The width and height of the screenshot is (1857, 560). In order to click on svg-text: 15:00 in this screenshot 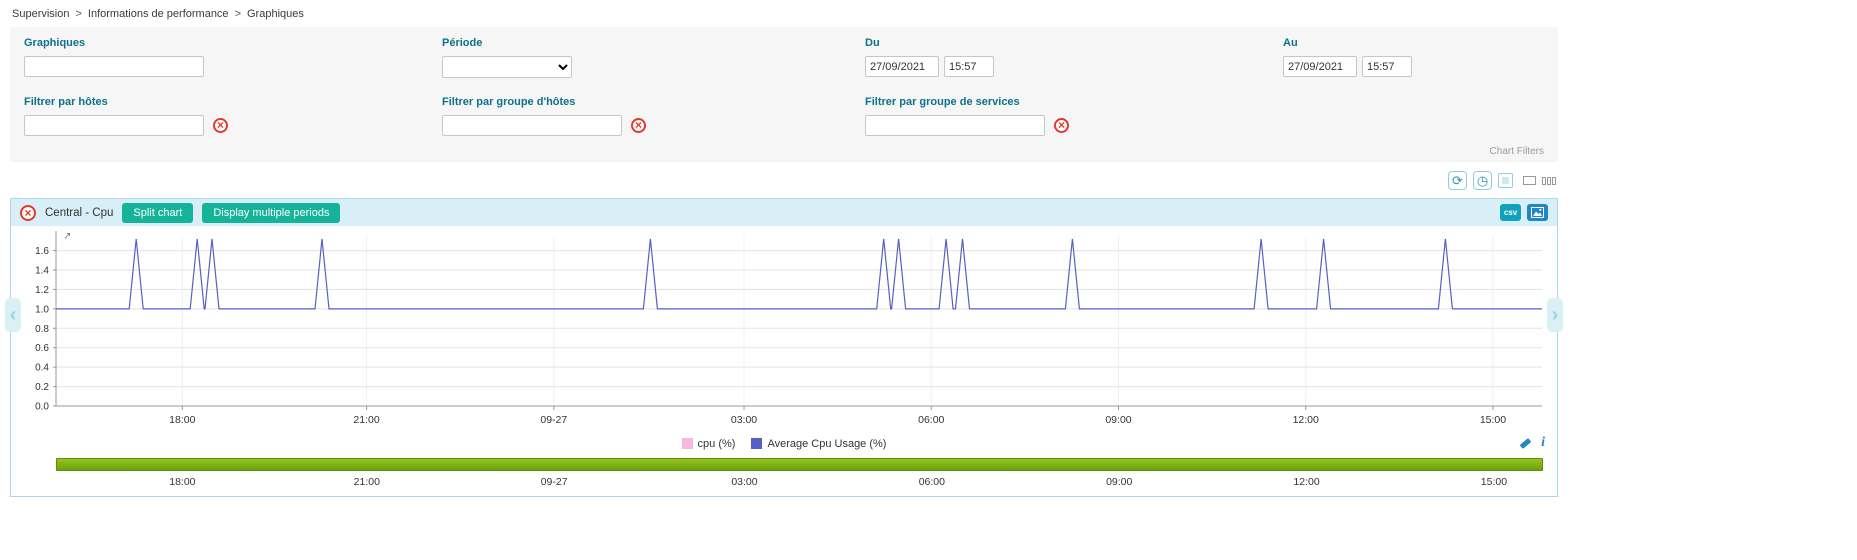, I will do `click(1493, 420)`.